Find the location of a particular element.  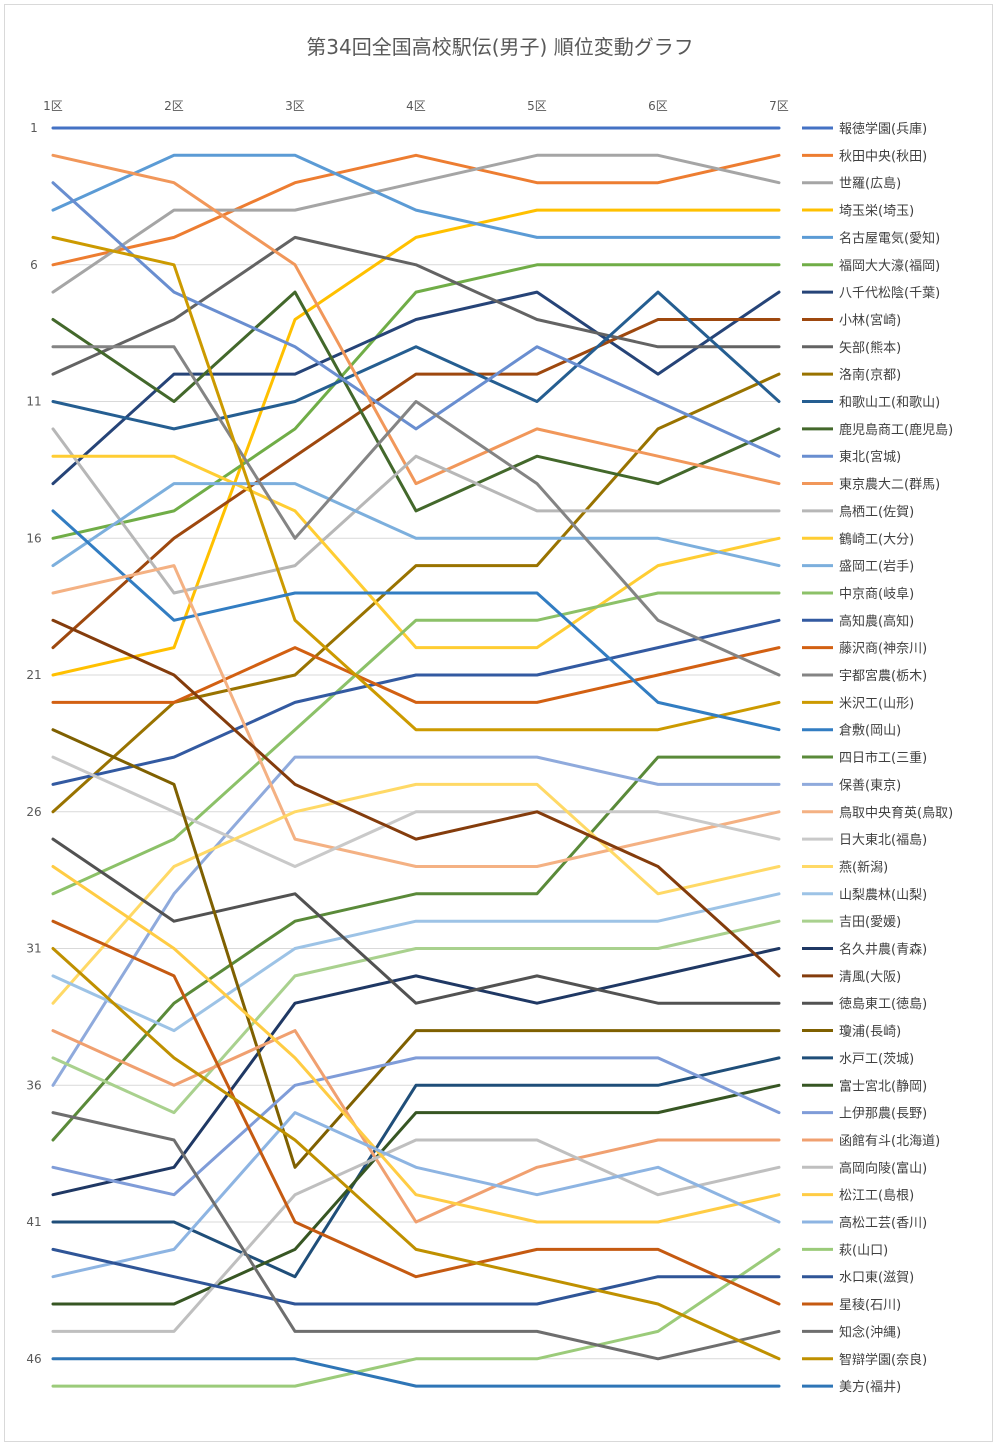

legend-item: 報徳学園(兵庫) is located at coordinates (864, 129).